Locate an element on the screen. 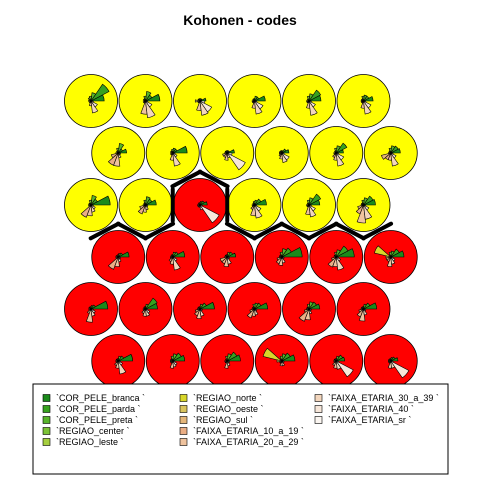 This screenshot has height=480, width=480. cluster-boundary is located at coordinates (241, 205).